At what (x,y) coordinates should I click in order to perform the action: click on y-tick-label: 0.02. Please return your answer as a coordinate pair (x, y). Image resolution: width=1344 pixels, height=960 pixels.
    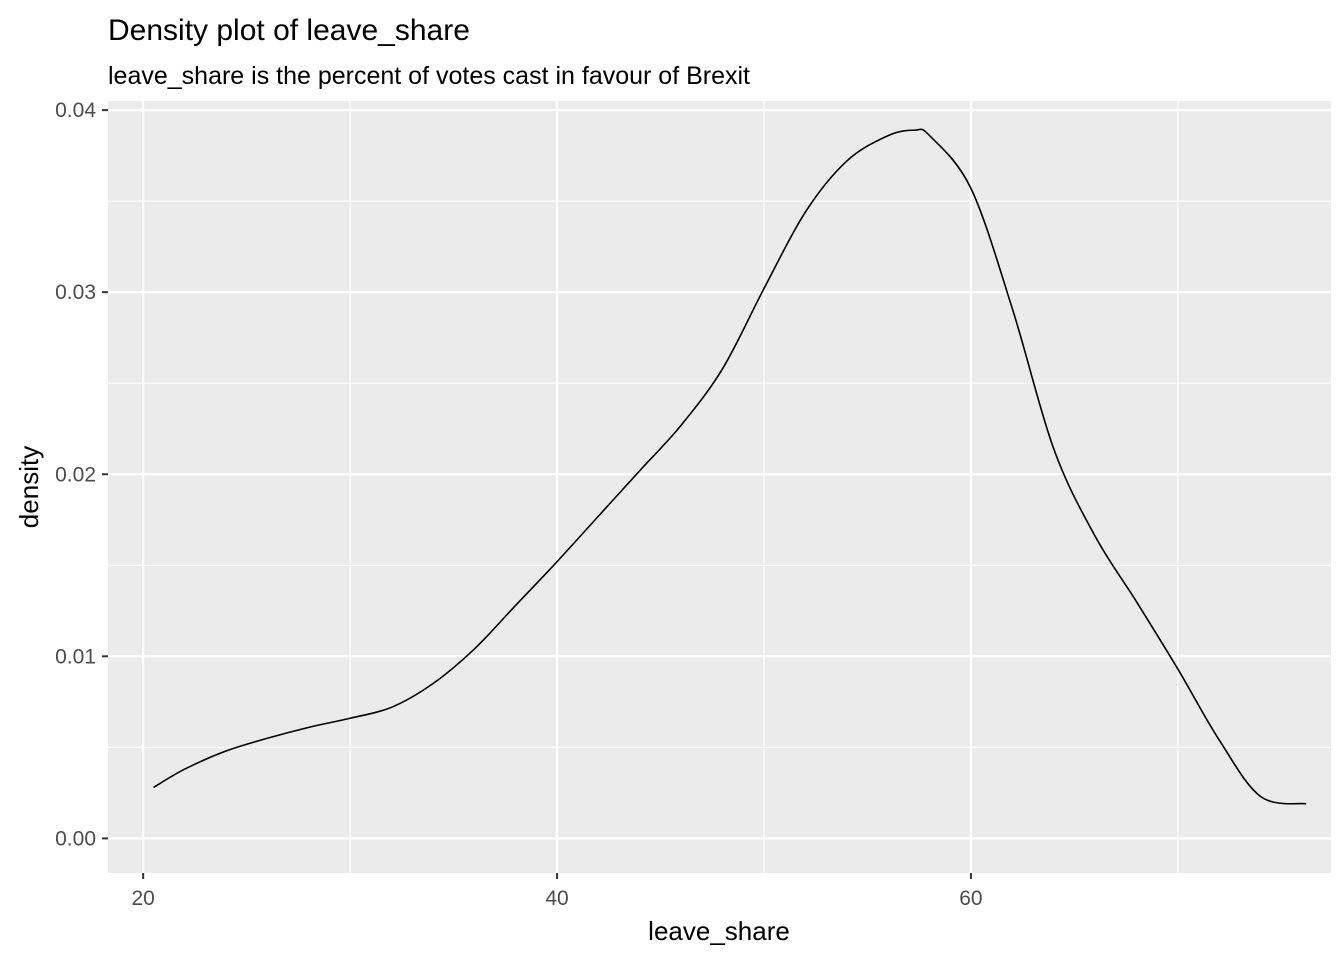
    Looking at the image, I should click on (75, 474).